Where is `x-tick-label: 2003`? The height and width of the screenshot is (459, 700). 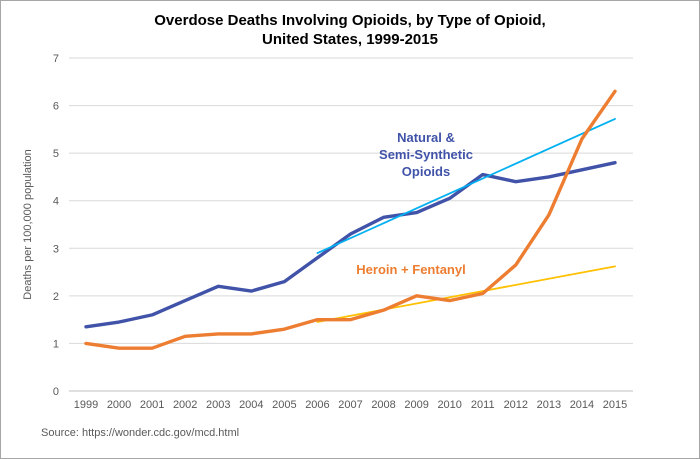 x-tick-label: 2003 is located at coordinates (218, 405).